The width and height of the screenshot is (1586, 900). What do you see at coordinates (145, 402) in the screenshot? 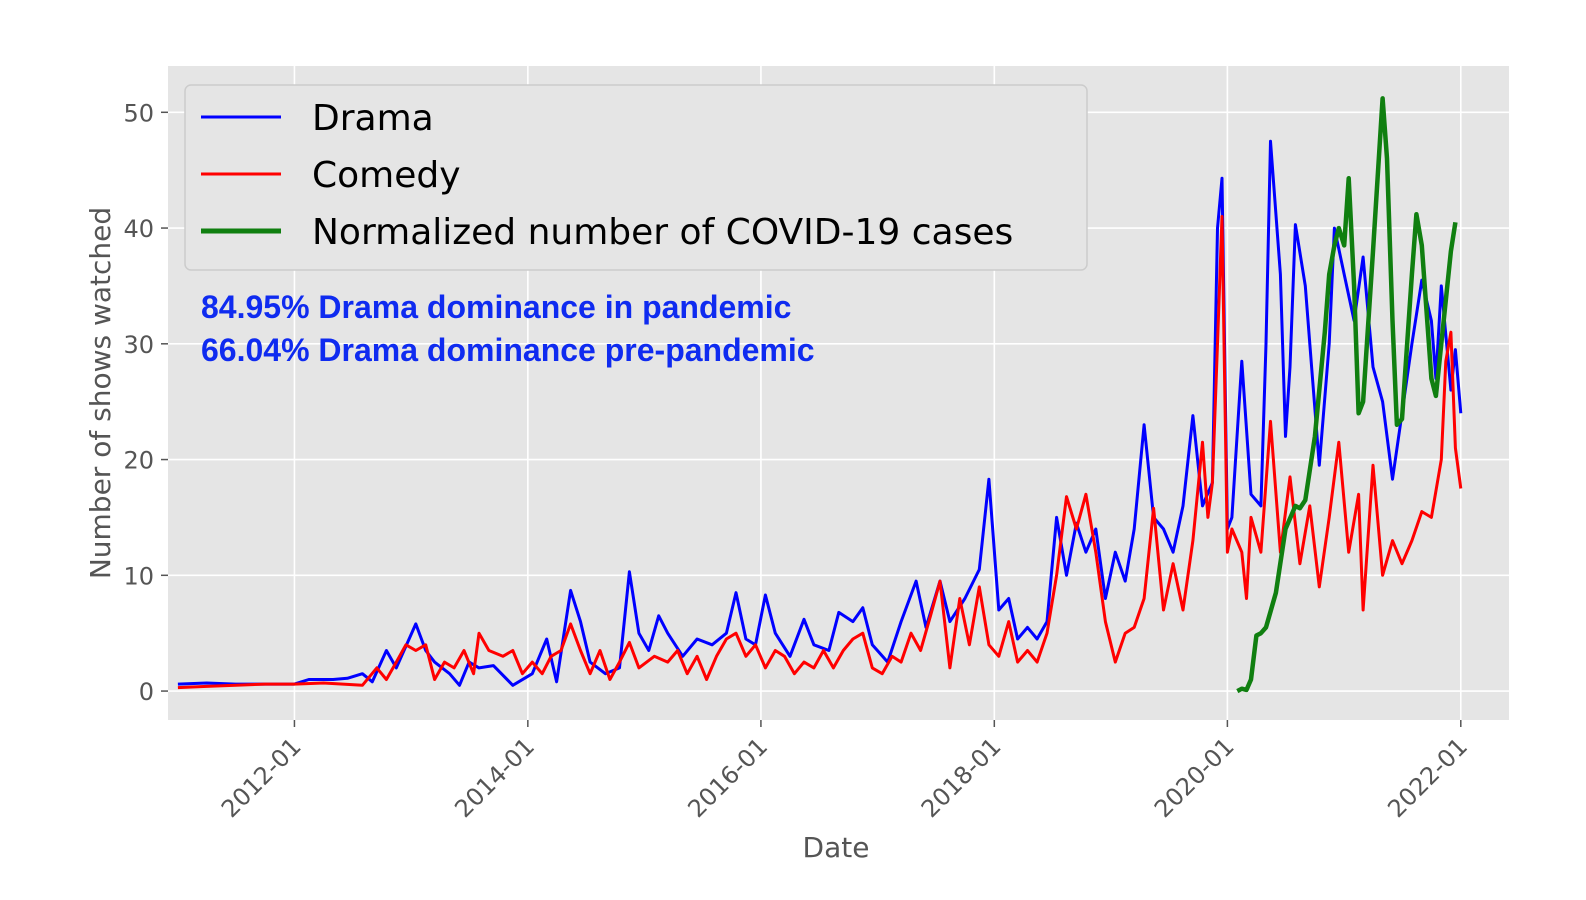
I see `y-axis-ticks: 0 10 20 30 40 50` at bounding box center [145, 402].